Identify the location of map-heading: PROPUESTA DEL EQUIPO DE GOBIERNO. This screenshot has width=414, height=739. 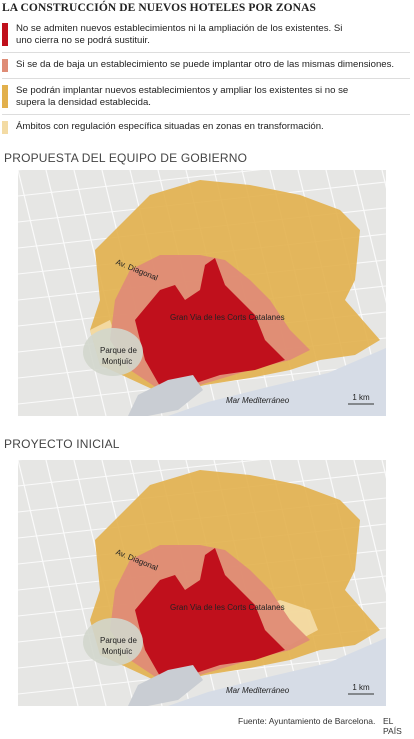
(126, 158).